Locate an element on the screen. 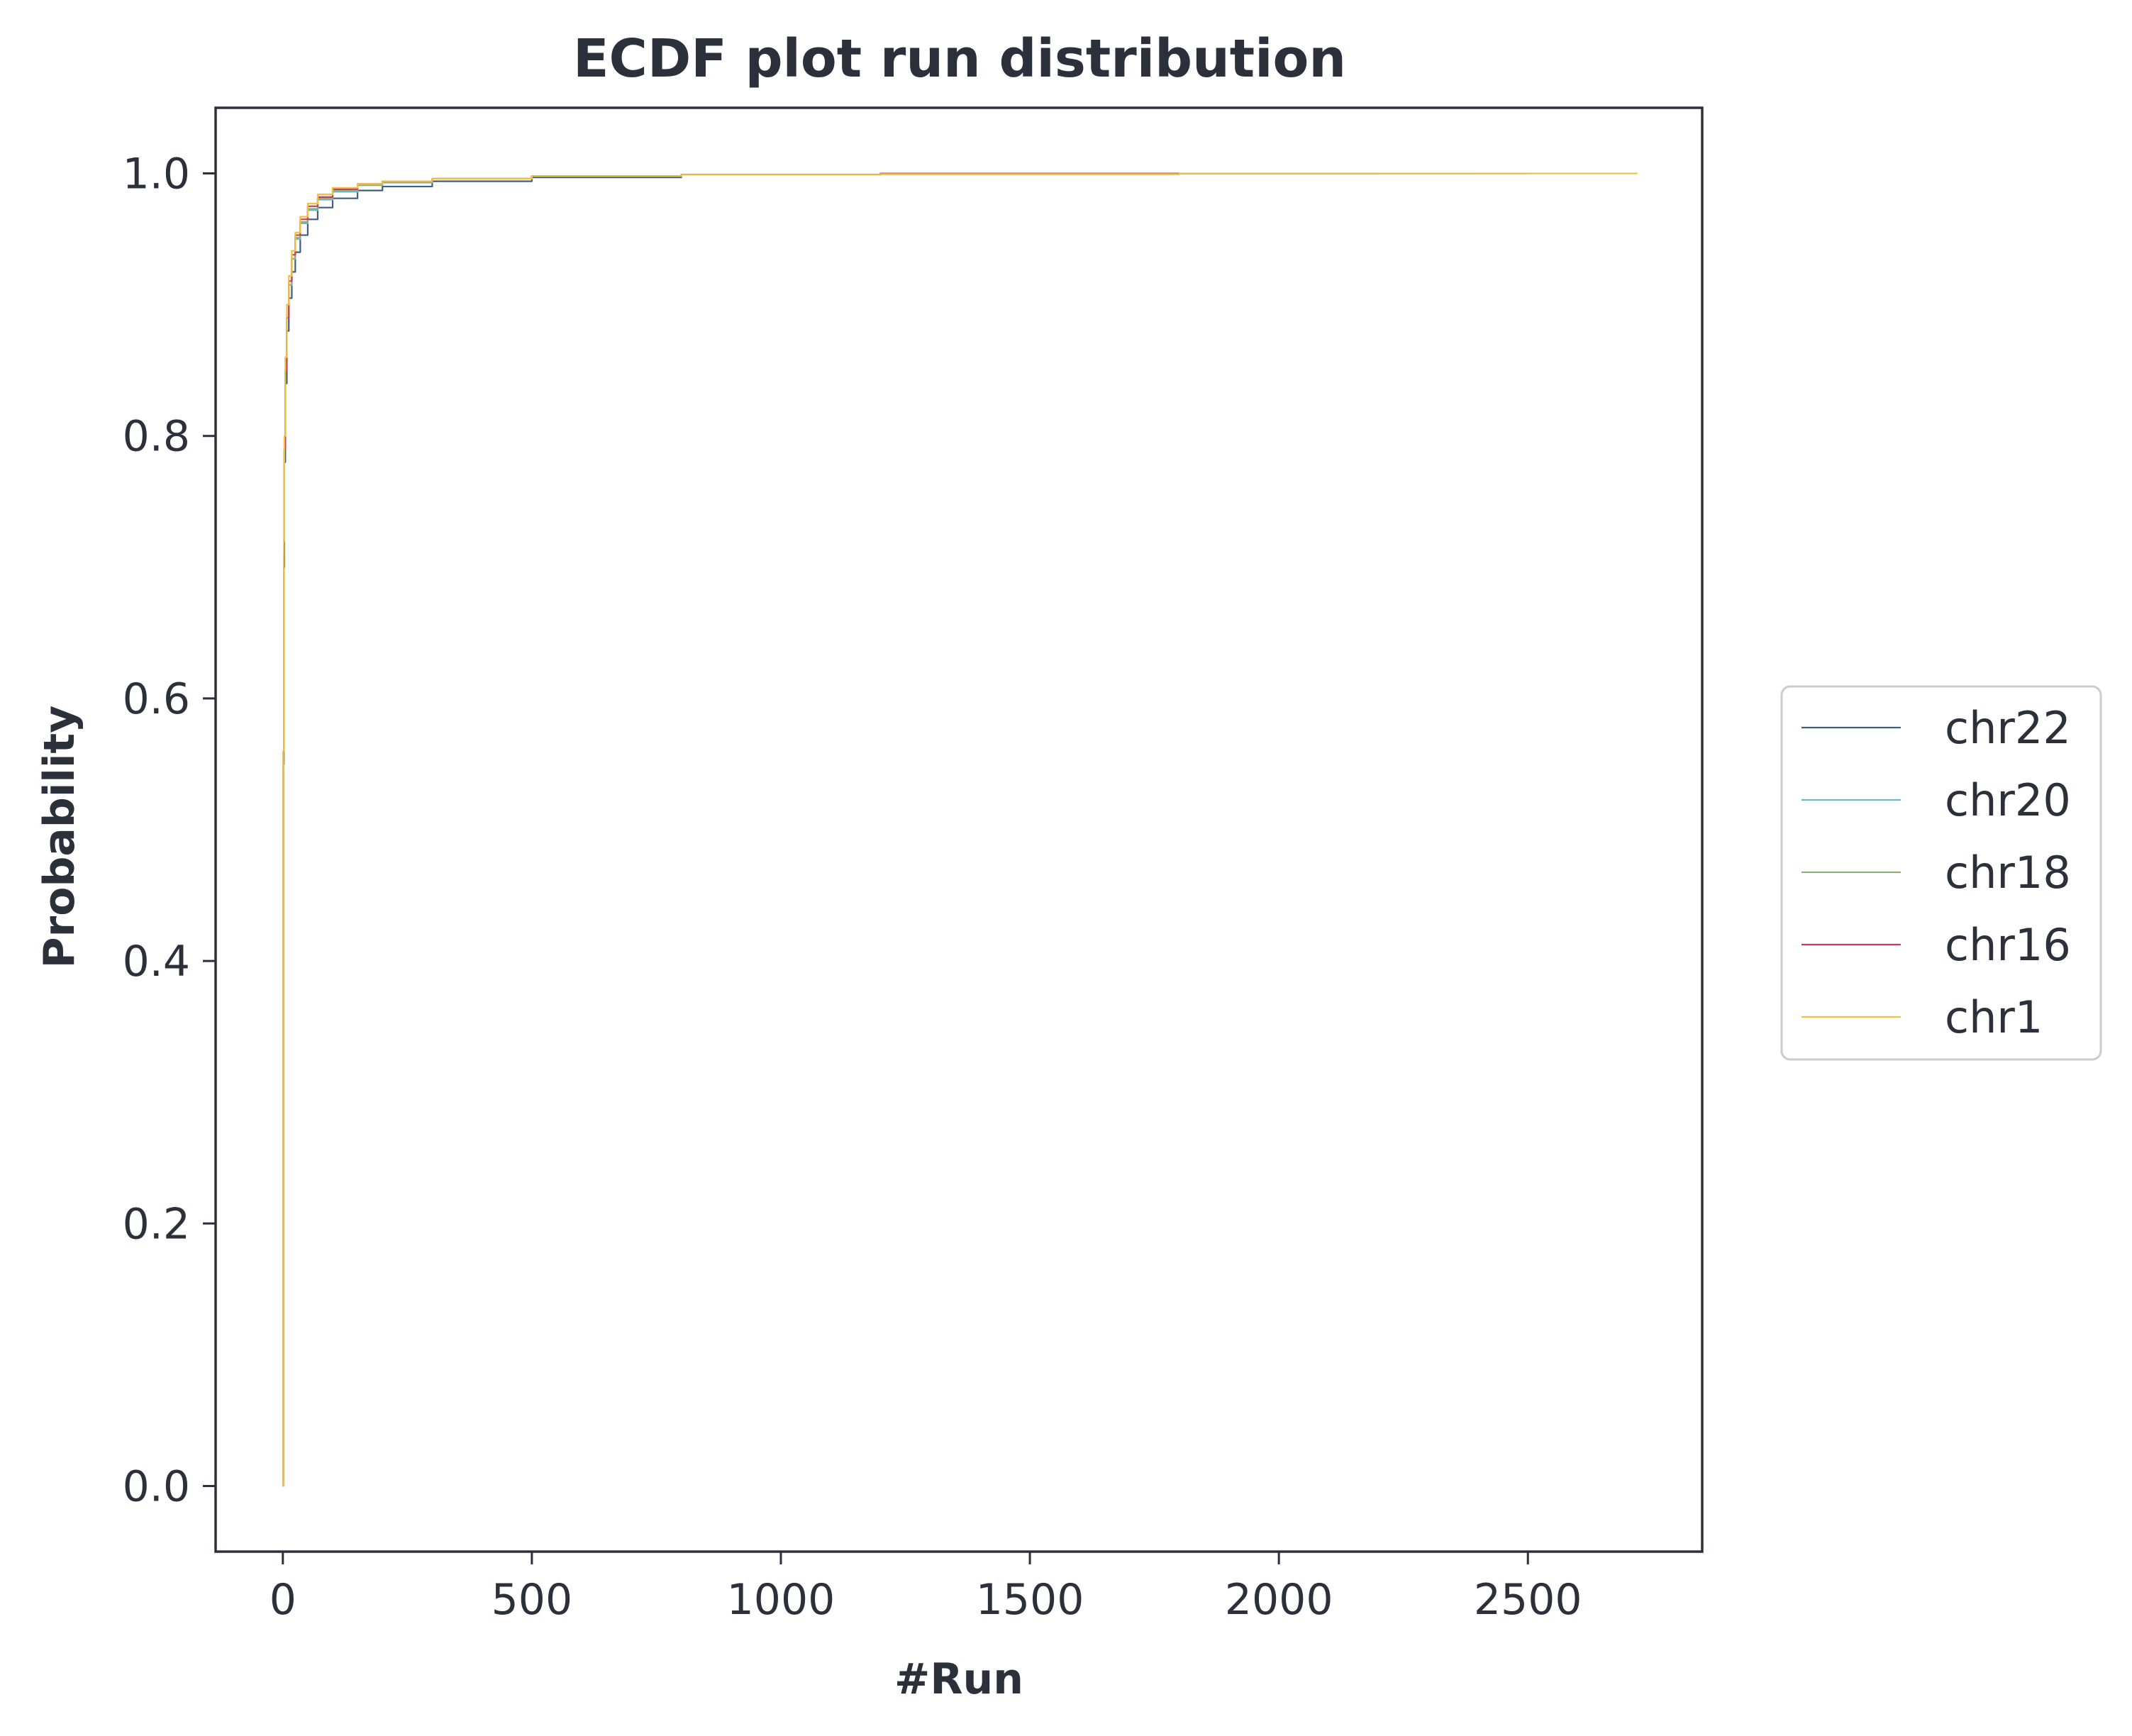  legend-label-chr18: chr18 is located at coordinates (2008, 872).